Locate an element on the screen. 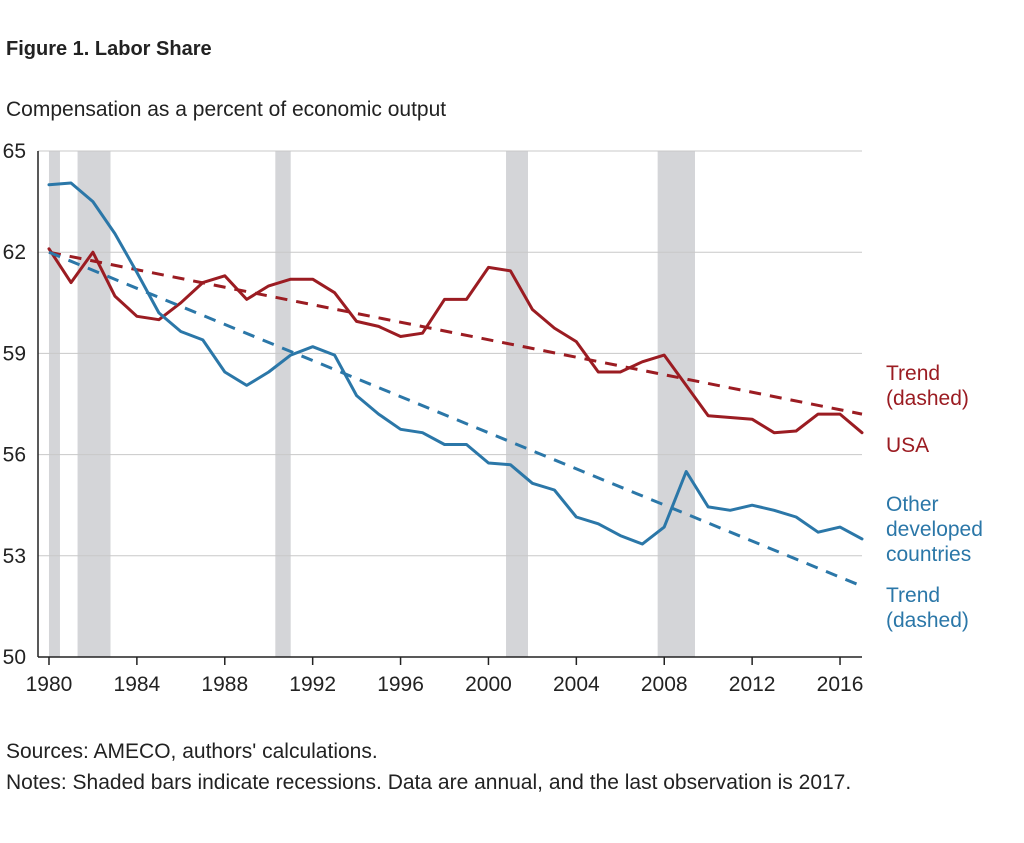 This screenshot has width=1024, height=843. x-tick-label-2004: 2004 is located at coordinates (576, 684).